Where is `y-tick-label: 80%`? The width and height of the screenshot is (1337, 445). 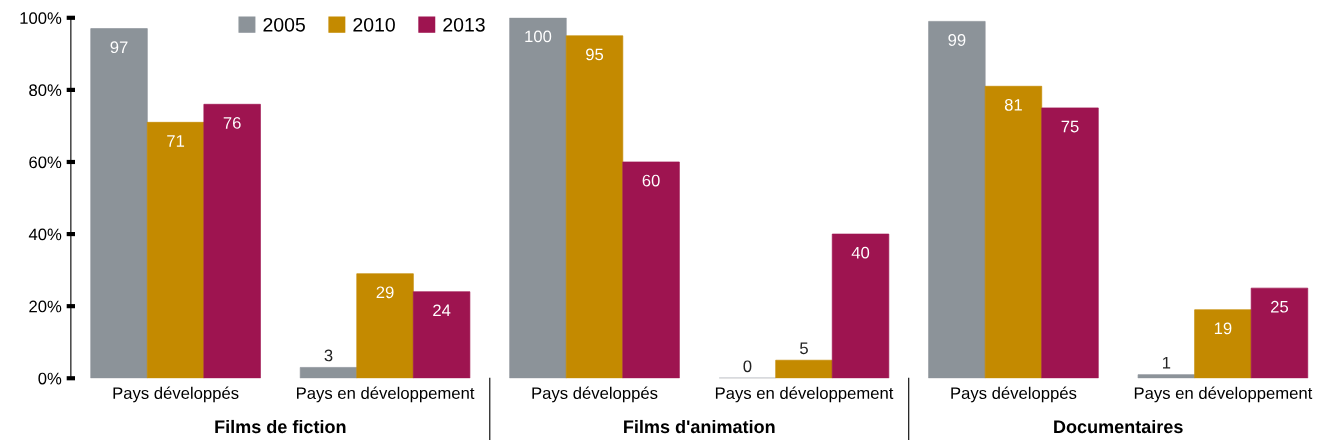
y-tick-label: 80% is located at coordinates (45, 90).